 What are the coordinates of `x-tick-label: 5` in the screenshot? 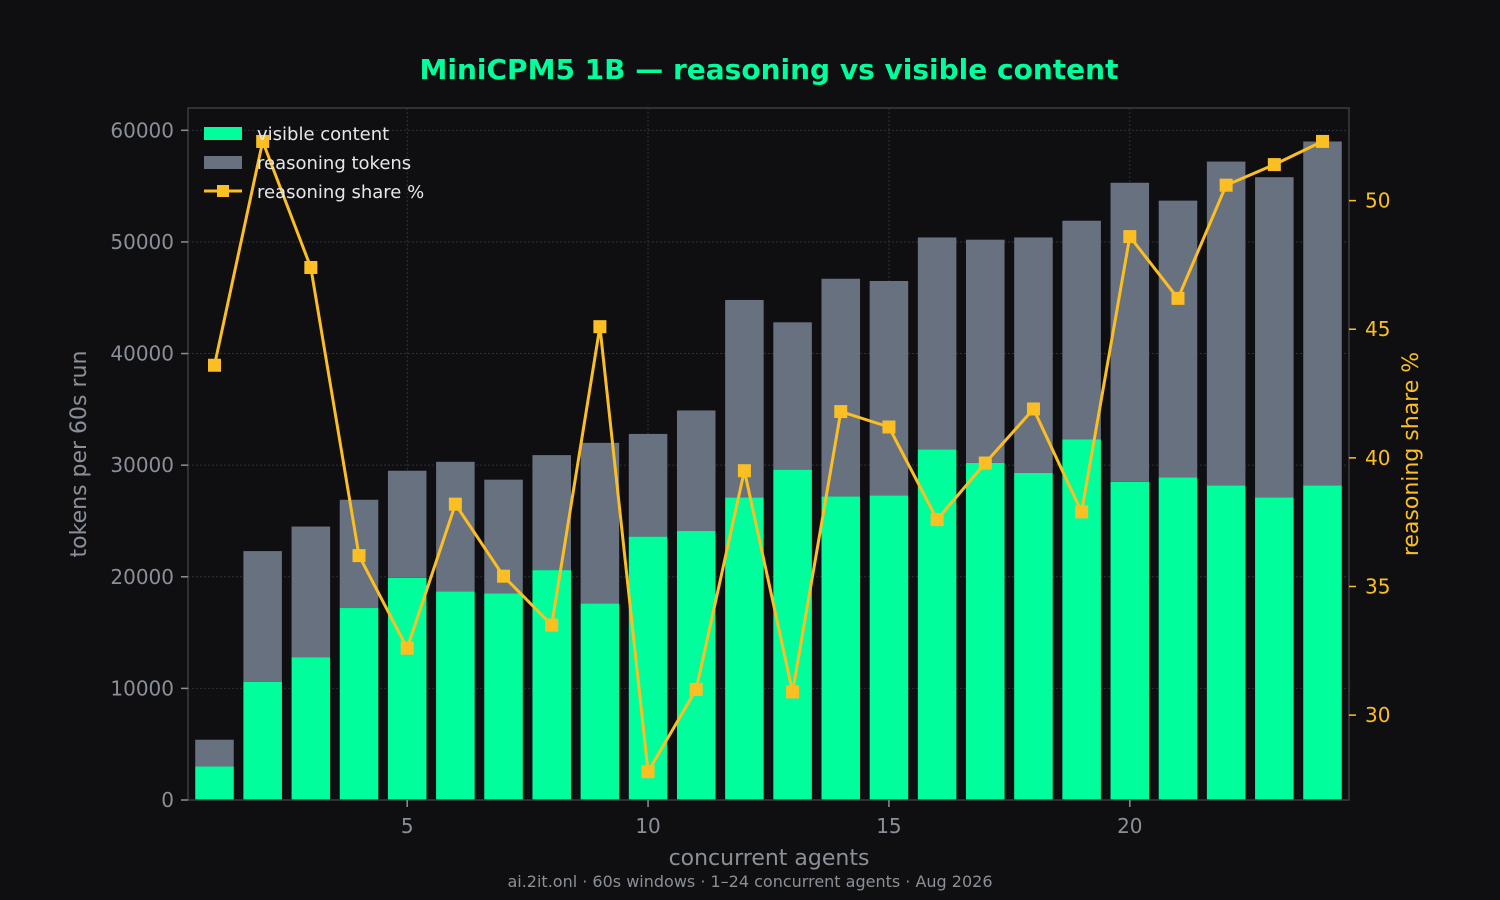 It's located at (407, 826).